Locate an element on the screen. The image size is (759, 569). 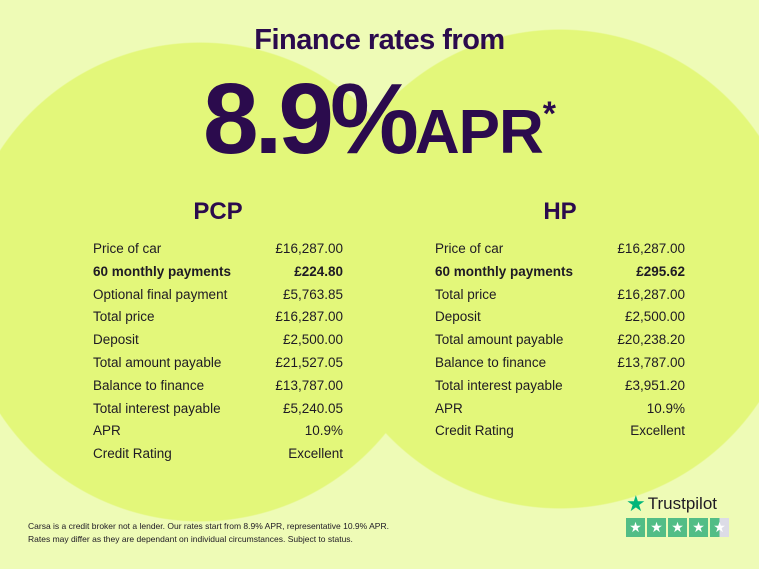
row-value: £20,238.20 is located at coordinates (651, 340).